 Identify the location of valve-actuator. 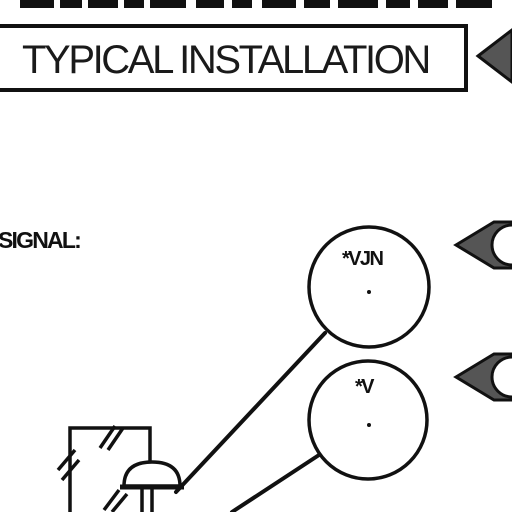
(120, 468).